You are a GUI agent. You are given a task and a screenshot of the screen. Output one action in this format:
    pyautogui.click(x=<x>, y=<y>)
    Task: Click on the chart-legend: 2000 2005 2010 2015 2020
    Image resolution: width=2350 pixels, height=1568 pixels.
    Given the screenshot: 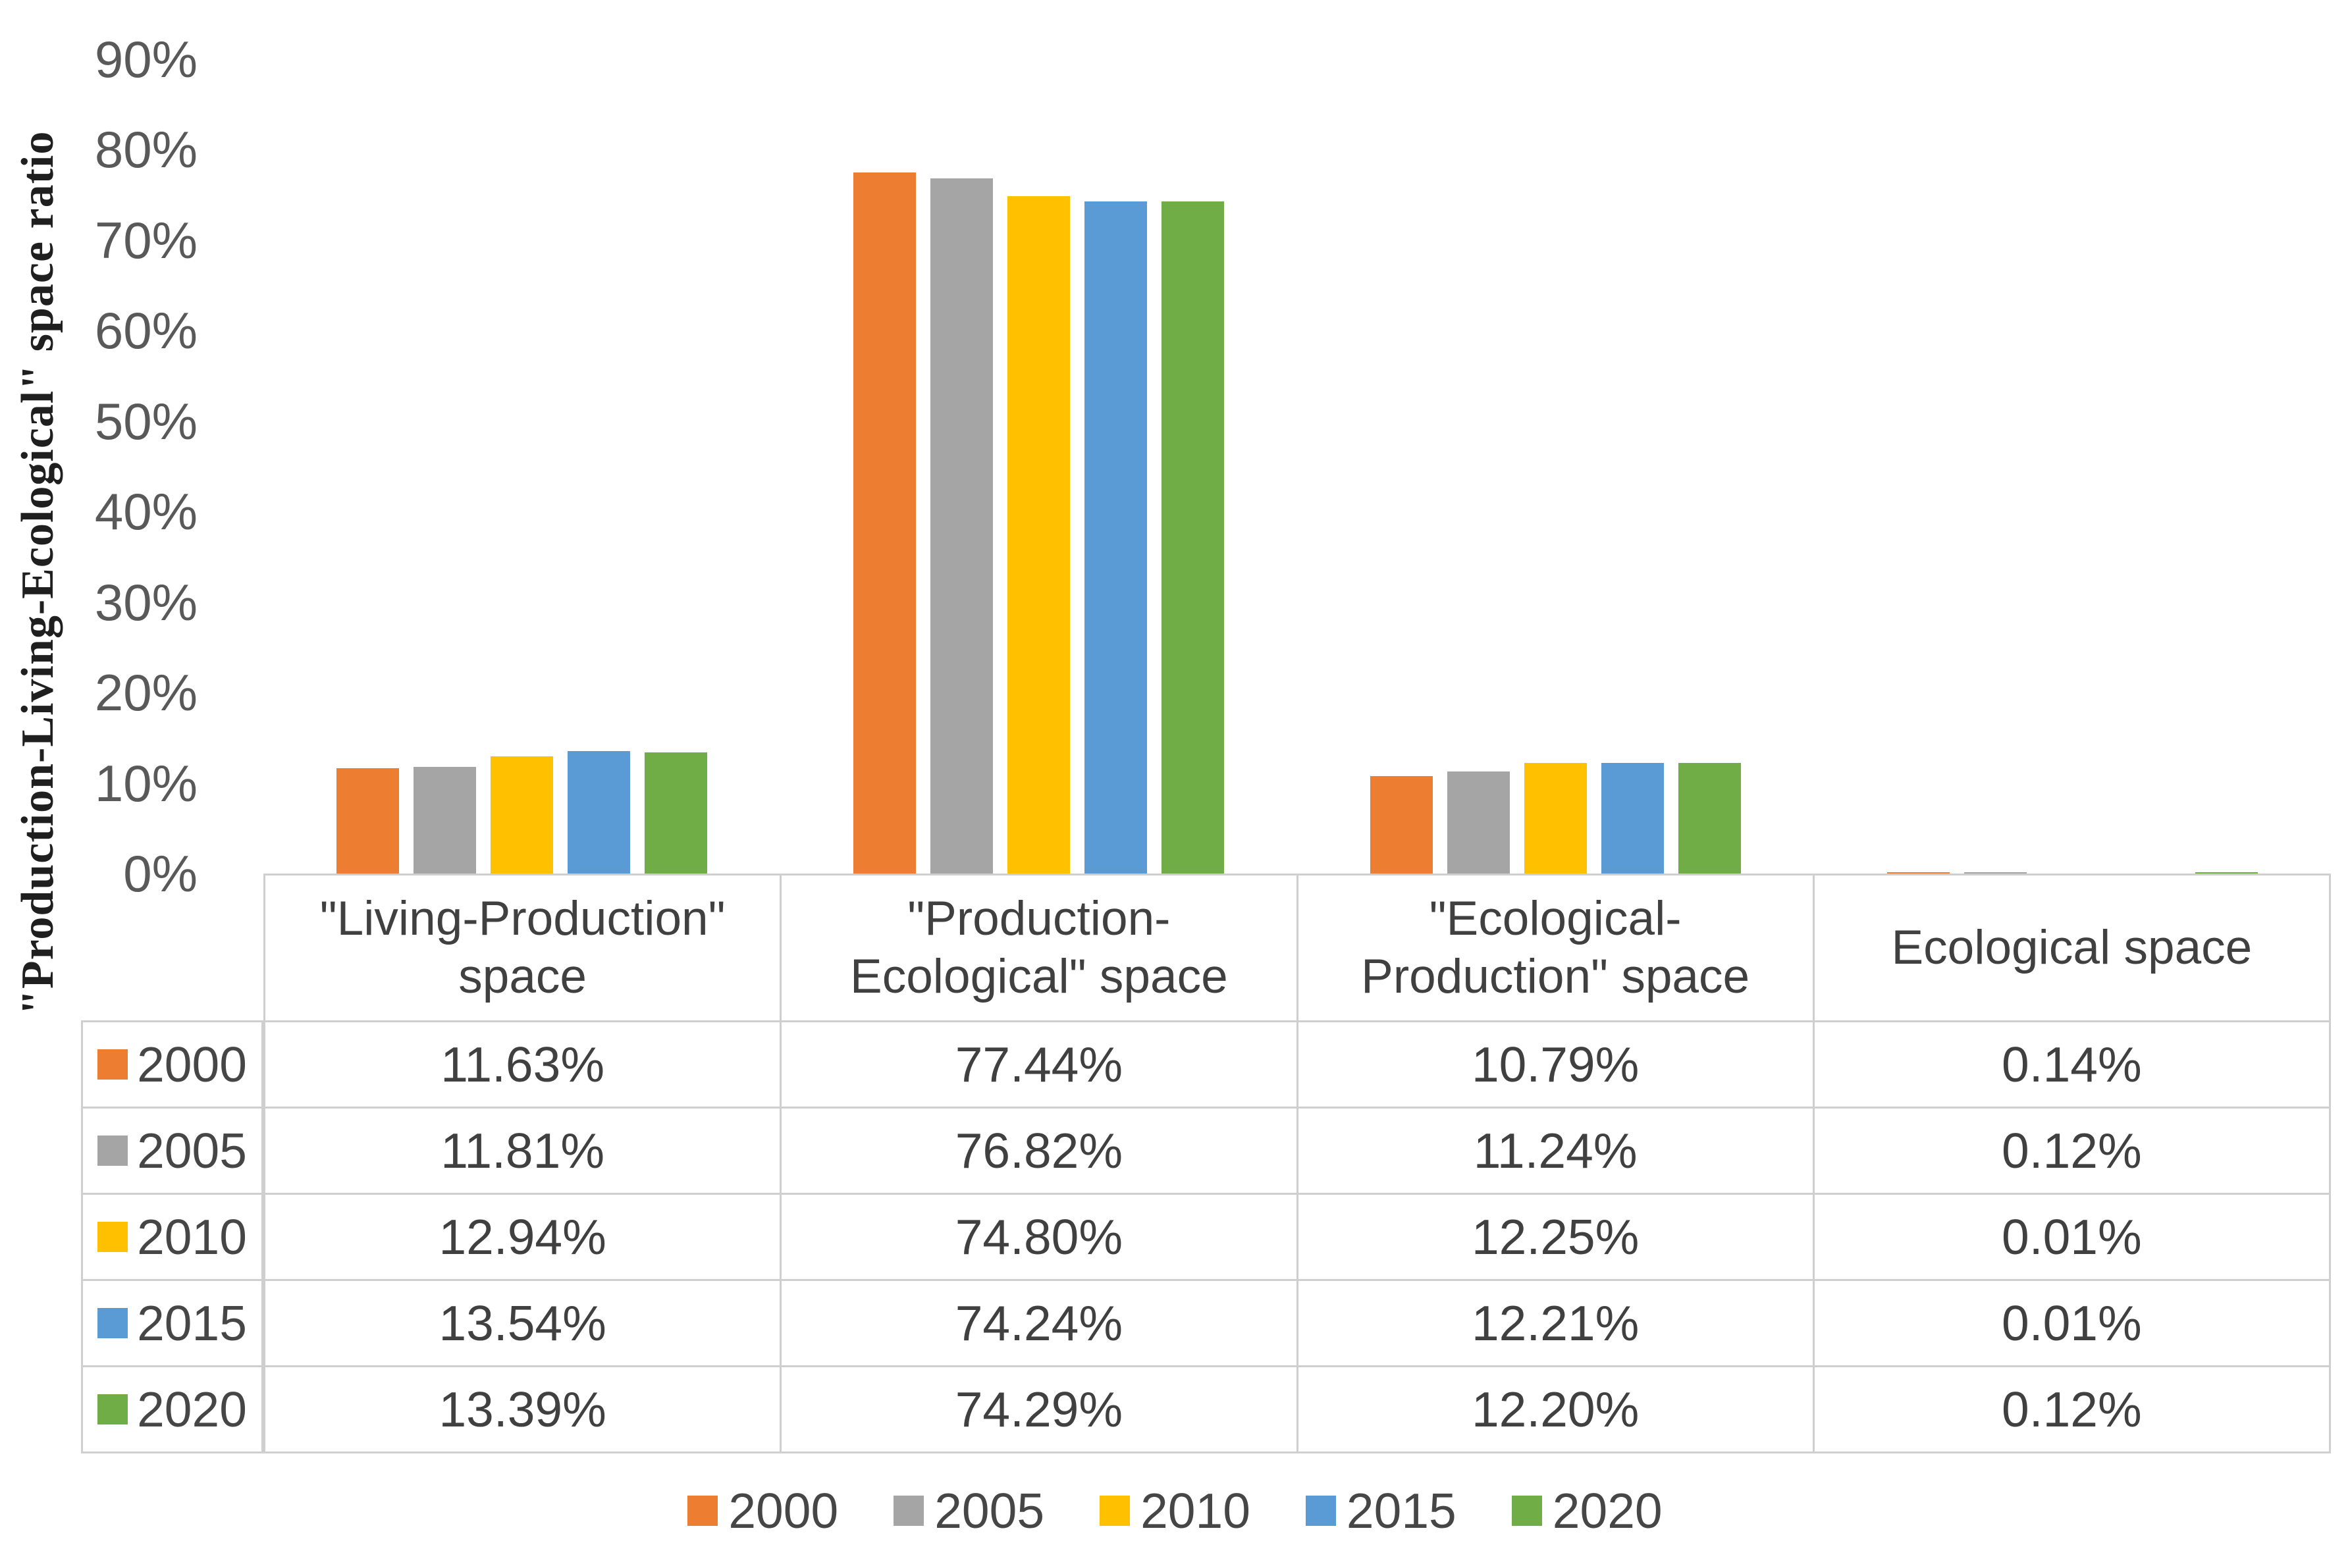 What is the action you would take?
    pyautogui.click(x=1175, y=1510)
    